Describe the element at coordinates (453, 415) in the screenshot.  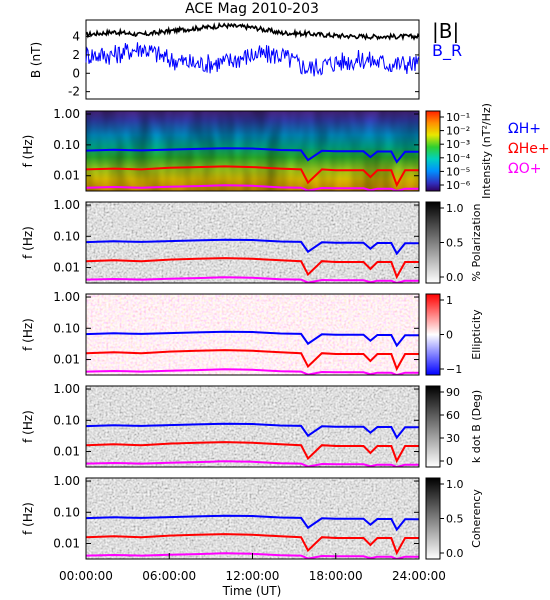
I see `colorbar-tick-label: 60` at that location.